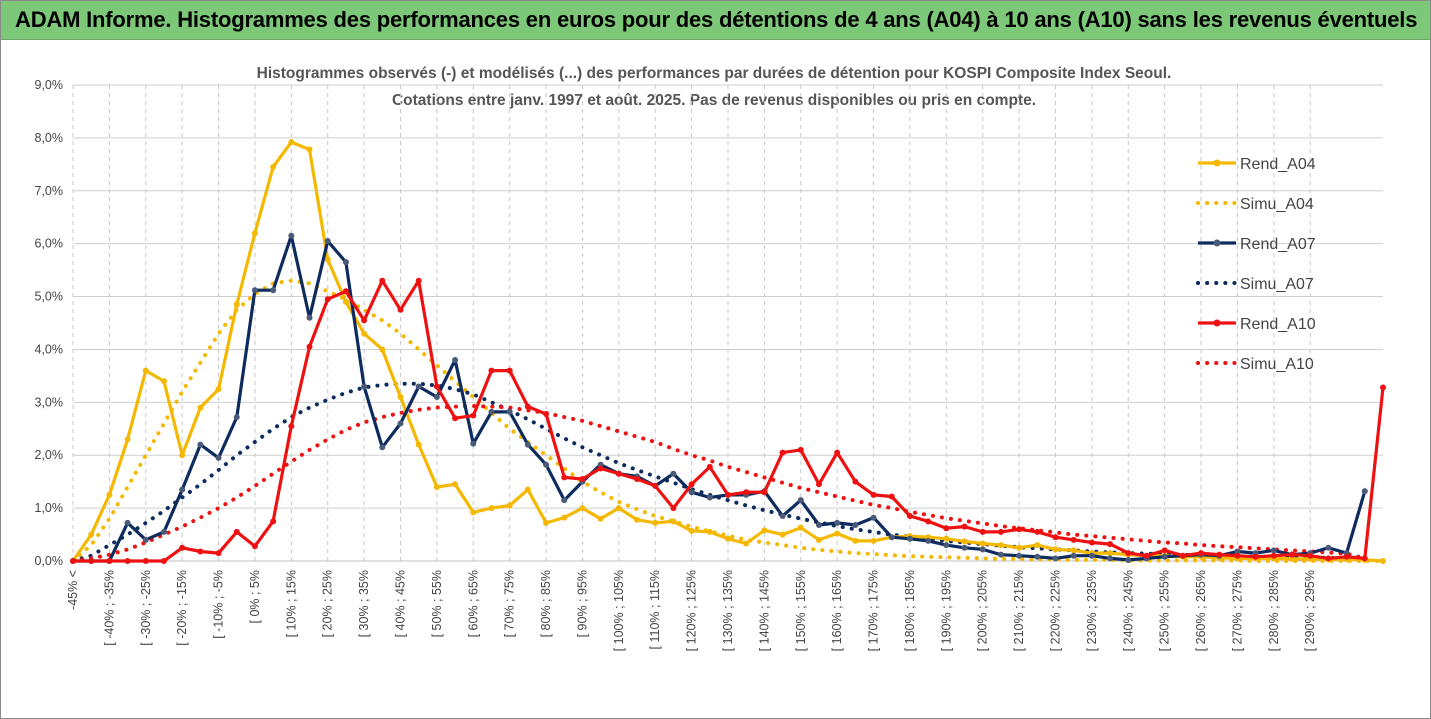  What do you see at coordinates (219, 604) in the screenshot?
I see `x-tick-label: [ -10% ; -5%` at bounding box center [219, 604].